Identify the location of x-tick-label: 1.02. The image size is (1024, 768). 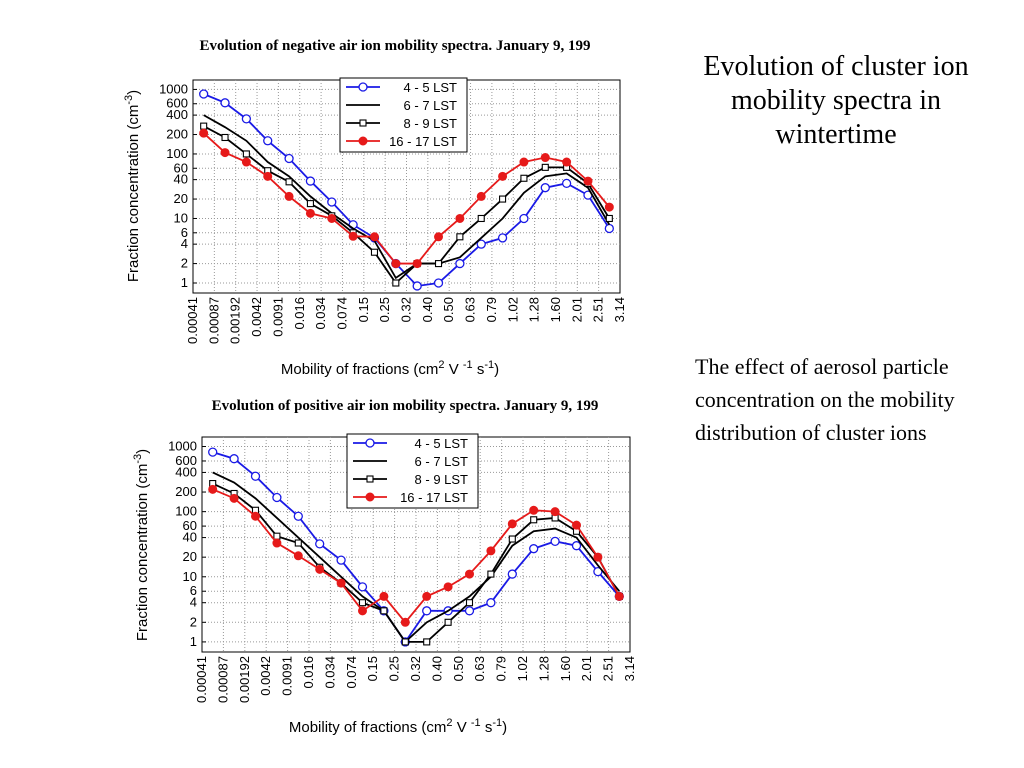
(522, 668).